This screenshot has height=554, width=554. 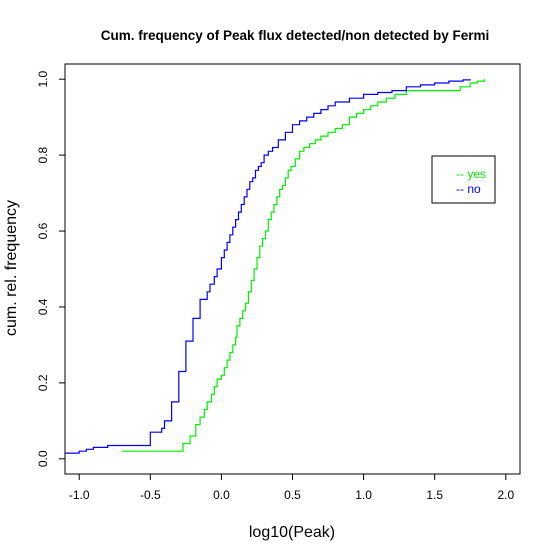 What do you see at coordinates (43, 306) in the screenshot?
I see `y-tick-label: 0.4` at bounding box center [43, 306].